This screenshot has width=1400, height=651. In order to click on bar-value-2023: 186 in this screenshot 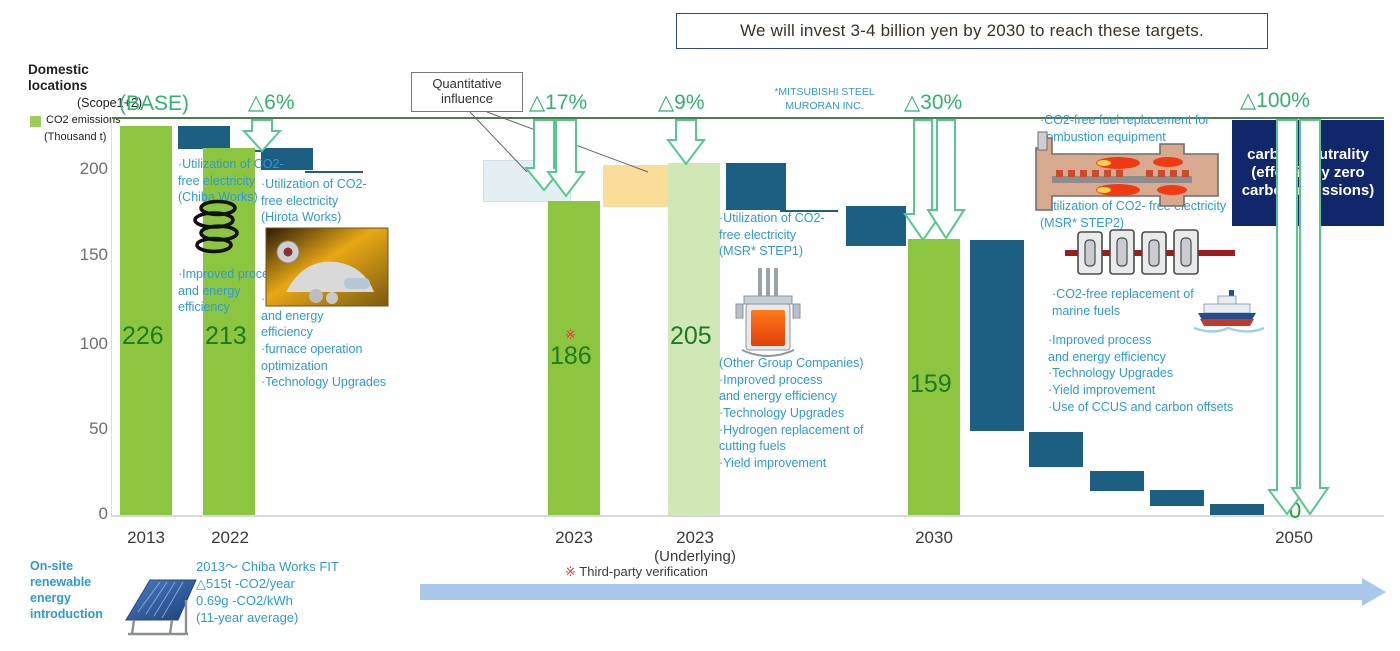, I will do `click(571, 356)`.